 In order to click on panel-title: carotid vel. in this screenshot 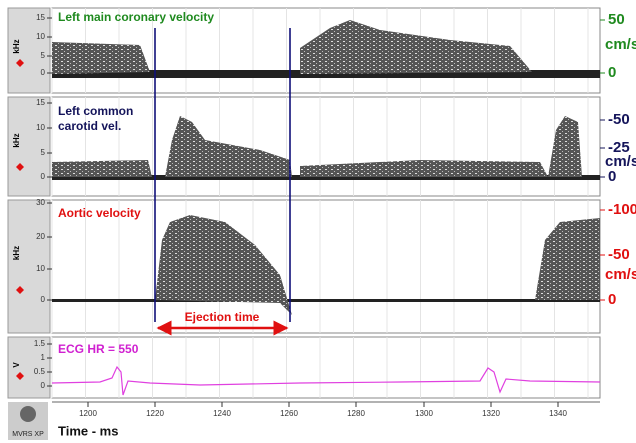, I will do `click(89, 126)`.